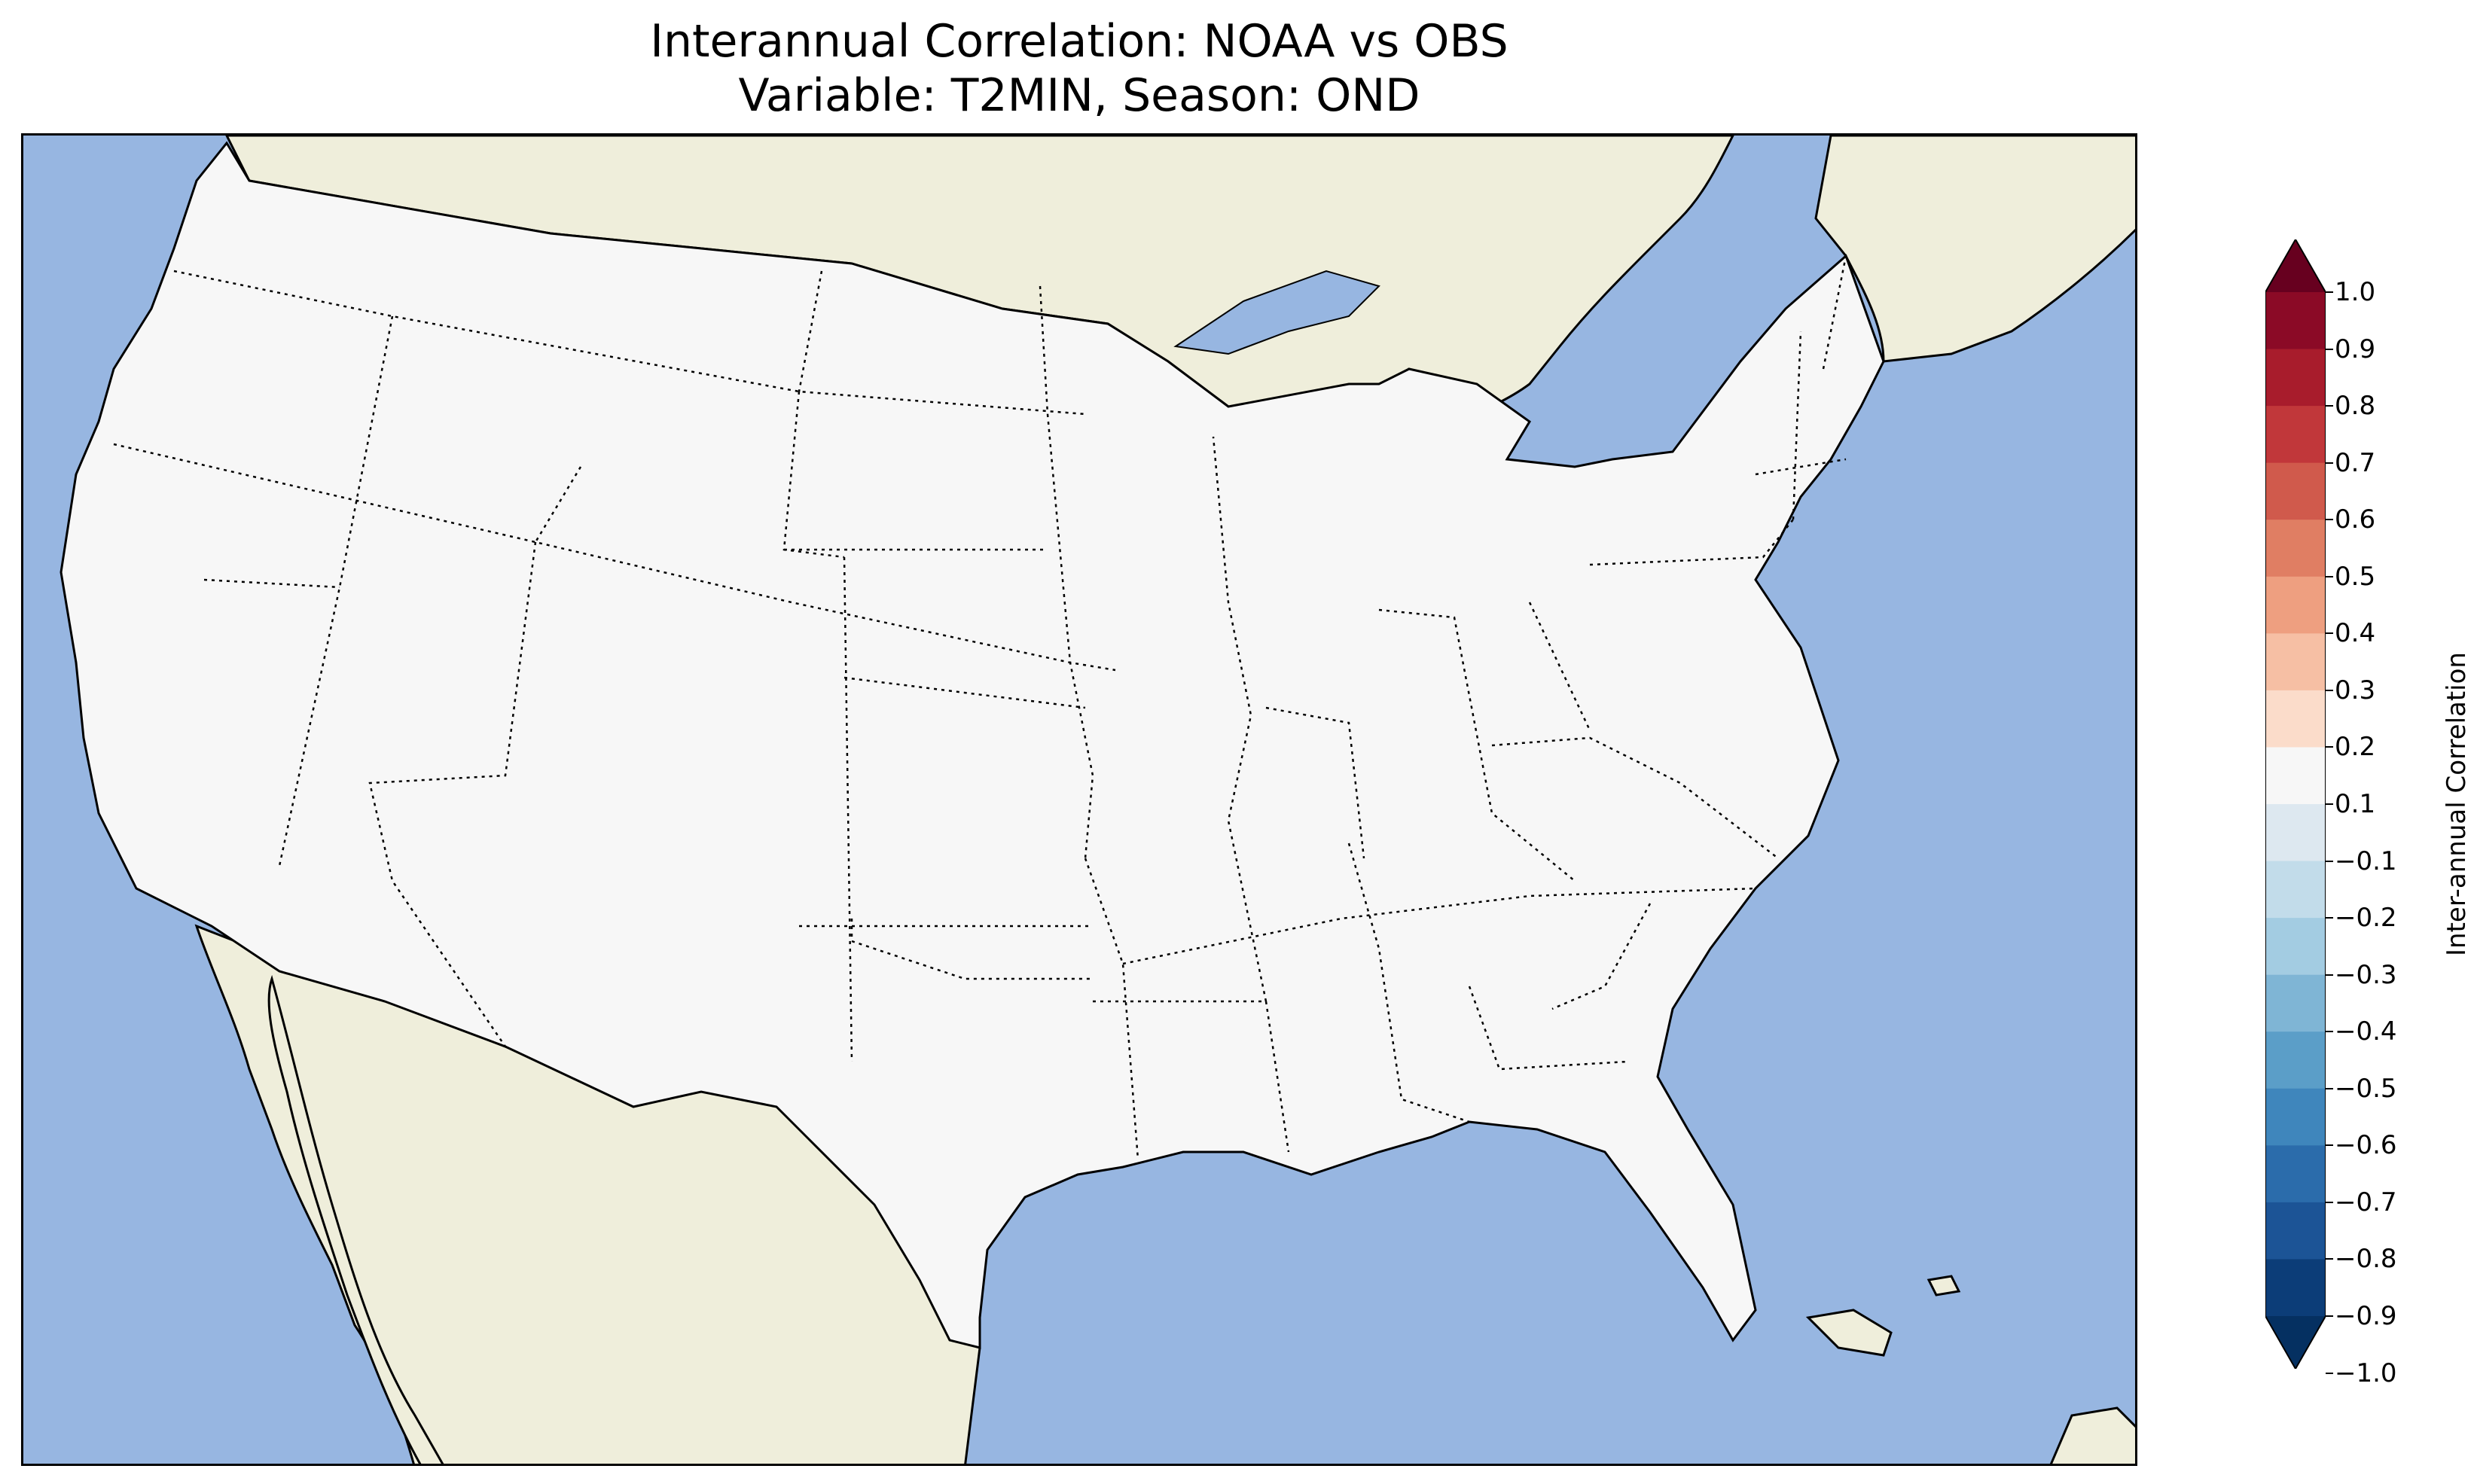 The width and height of the screenshot is (2474, 1484). What do you see at coordinates (2355, 690) in the screenshot?
I see `colorbar-tick-label: 0.3` at bounding box center [2355, 690].